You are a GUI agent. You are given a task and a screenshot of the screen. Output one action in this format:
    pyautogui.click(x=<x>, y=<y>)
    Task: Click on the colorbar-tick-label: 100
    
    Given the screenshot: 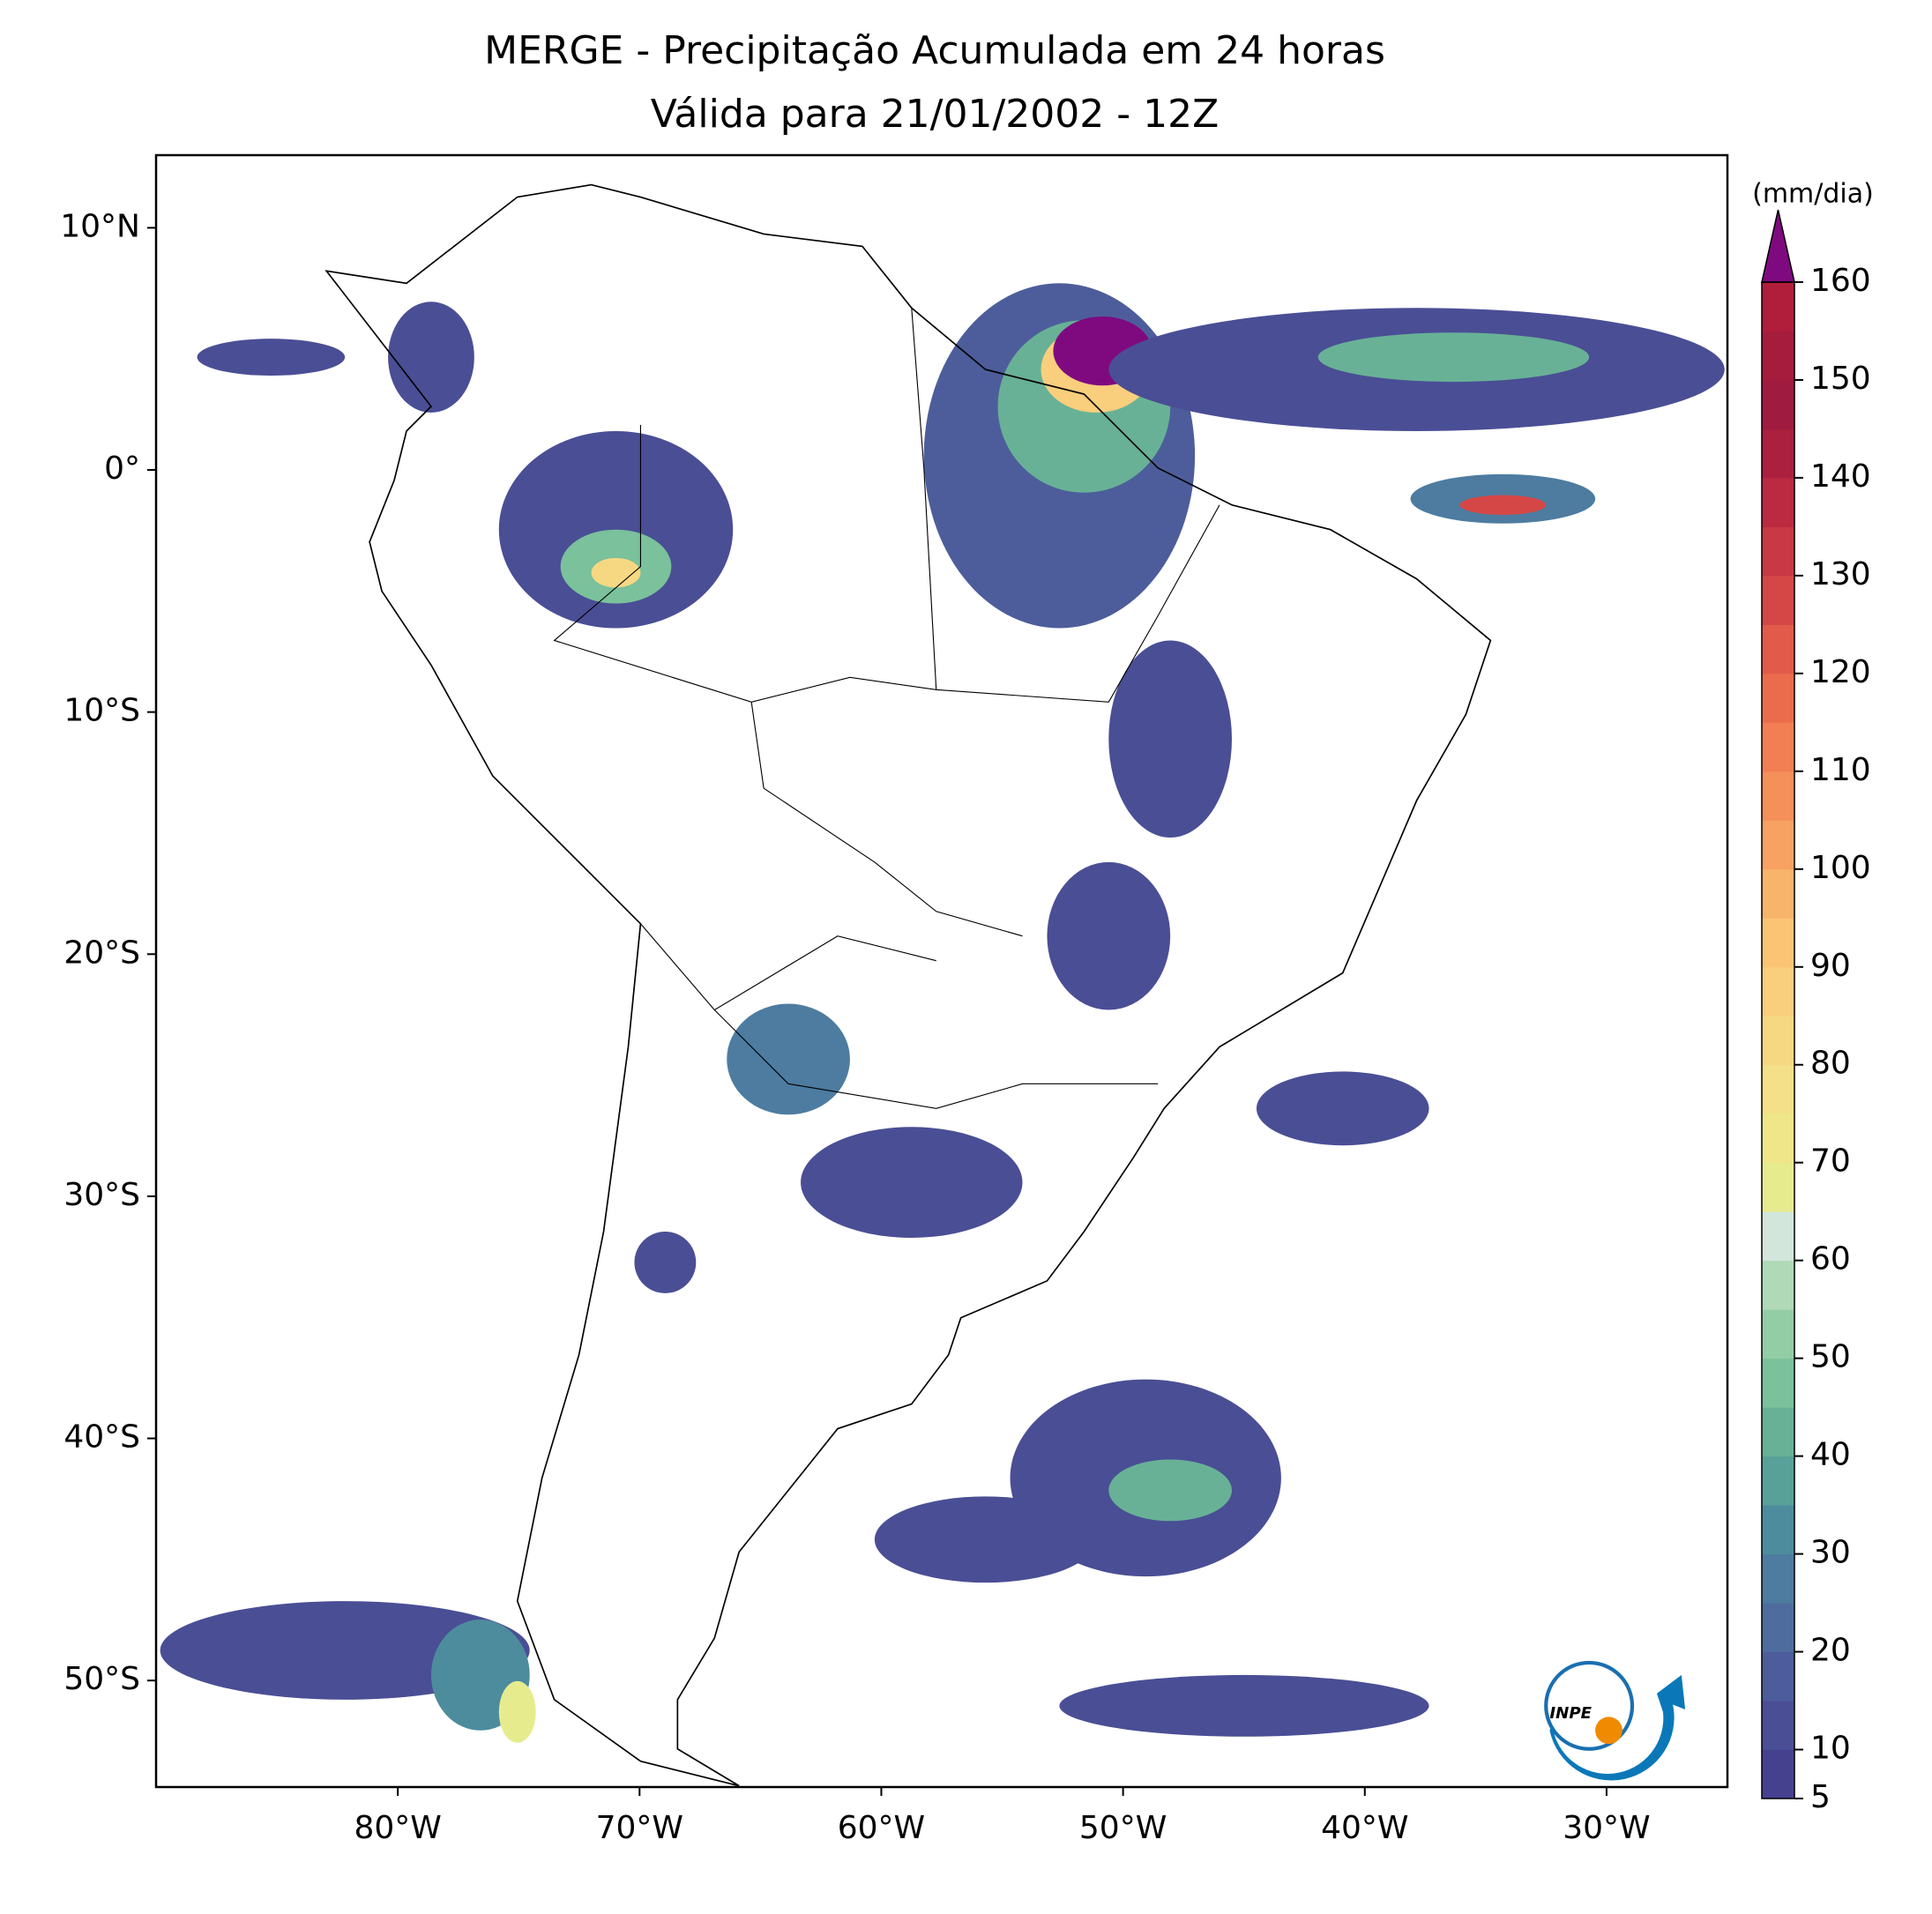 What is the action you would take?
    pyautogui.click(x=1840, y=868)
    